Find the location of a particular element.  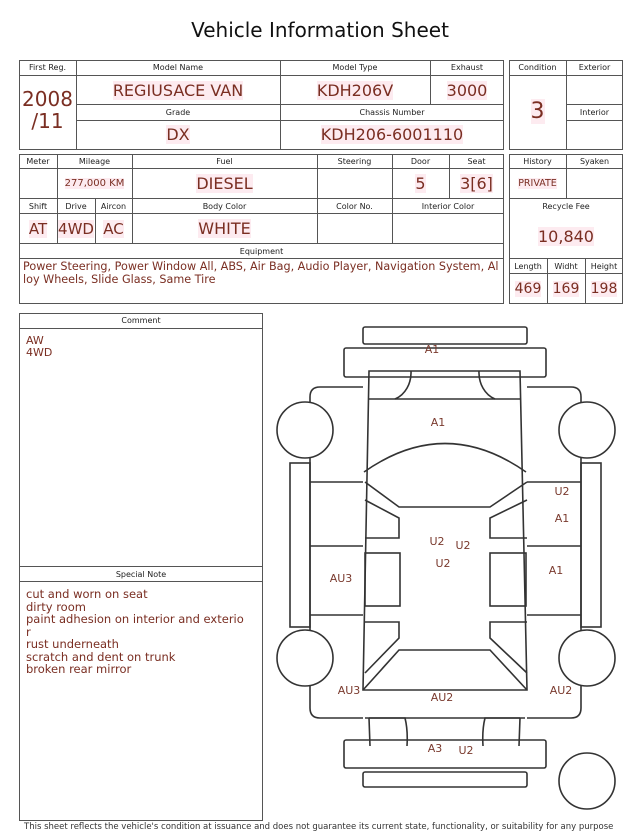

height-label: Height is located at coordinates (604, 266).